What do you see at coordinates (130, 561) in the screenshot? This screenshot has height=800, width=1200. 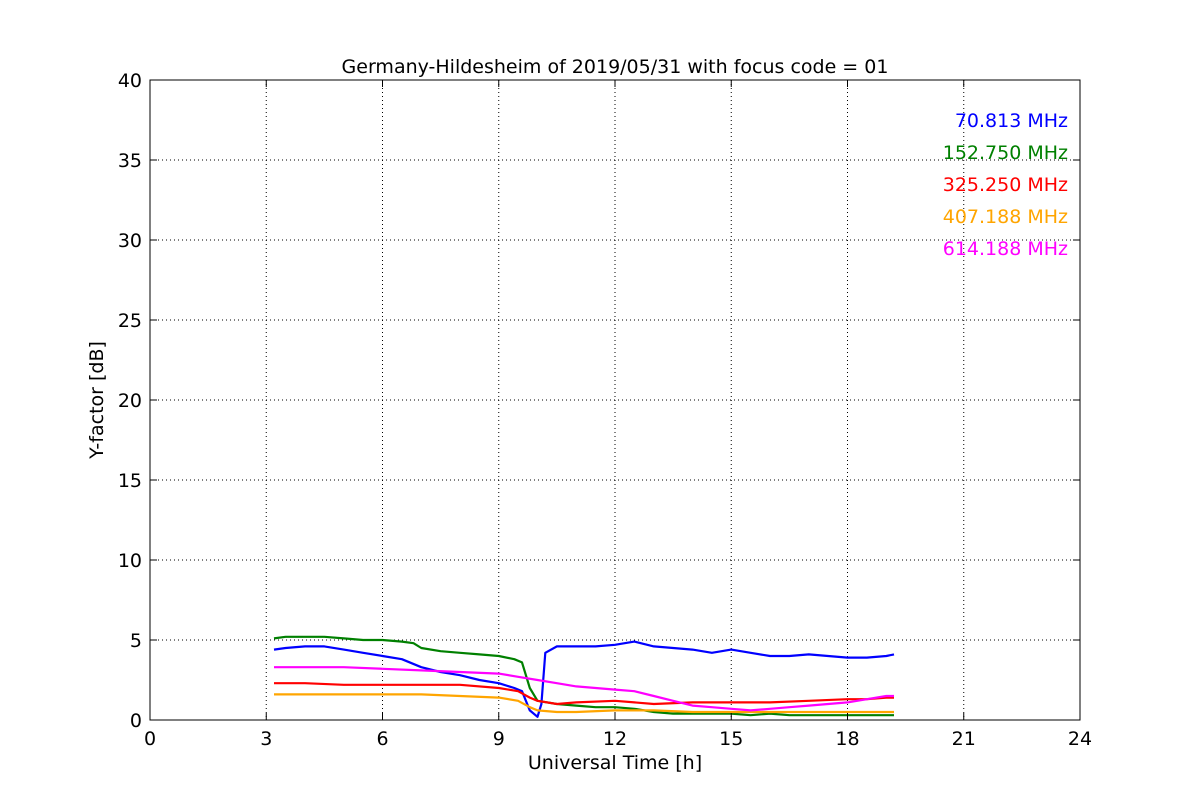 I see `y-tick-label: 10` at bounding box center [130, 561].